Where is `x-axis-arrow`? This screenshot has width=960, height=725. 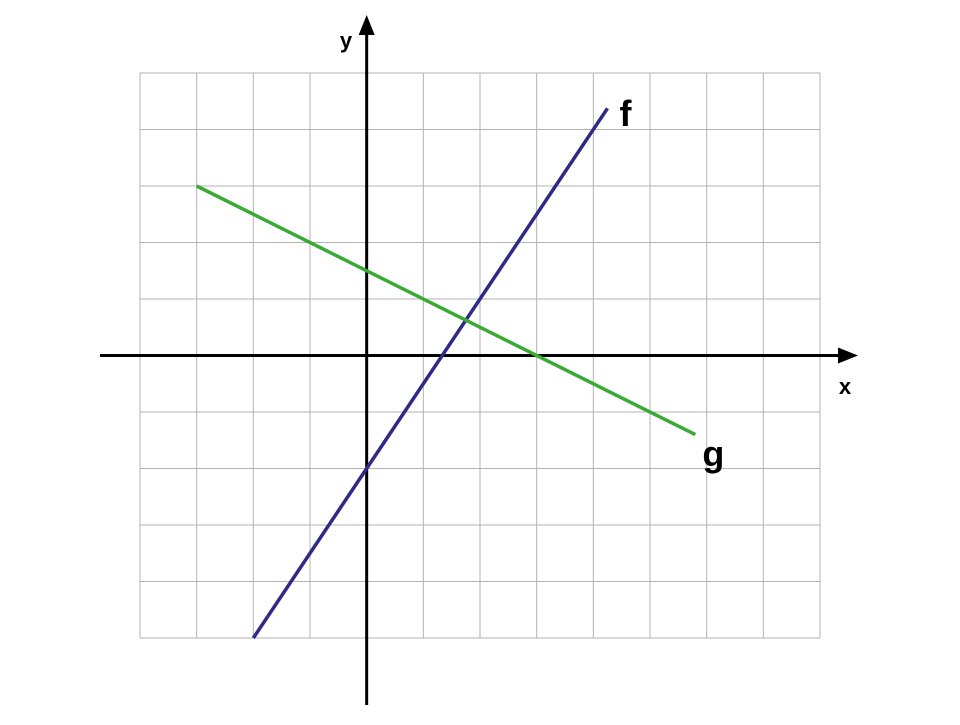 x-axis-arrow is located at coordinates (848, 355).